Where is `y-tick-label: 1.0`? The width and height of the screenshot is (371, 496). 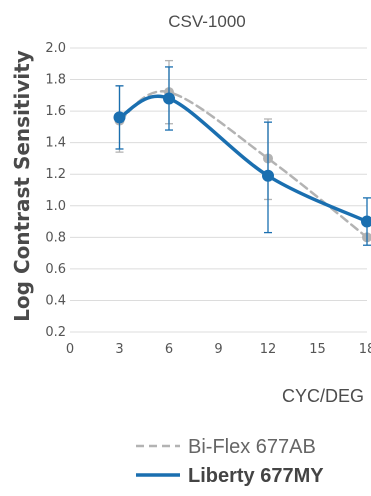 y-tick-label: 1.0 is located at coordinates (55, 206).